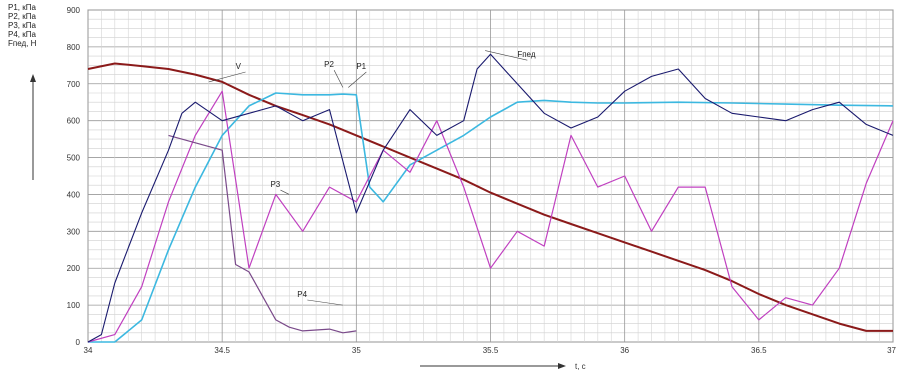 The image size is (898, 371). What do you see at coordinates (74, 121) in the screenshot?
I see `y-tick-label: 600` at bounding box center [74, 121].